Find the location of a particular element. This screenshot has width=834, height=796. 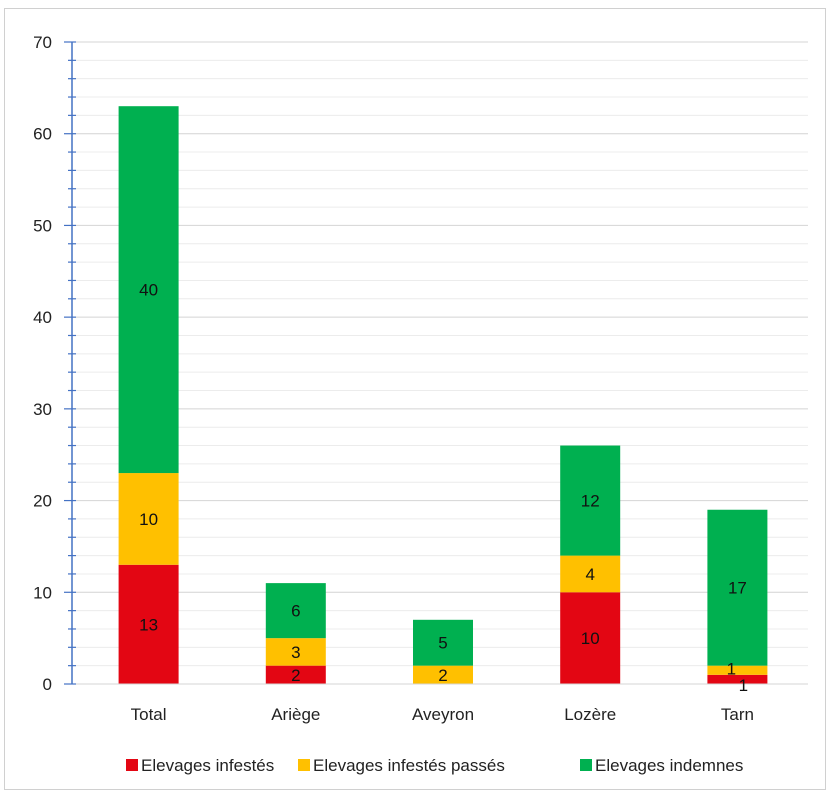

y-tick-label: 70 is located at coordinates (42, 42).